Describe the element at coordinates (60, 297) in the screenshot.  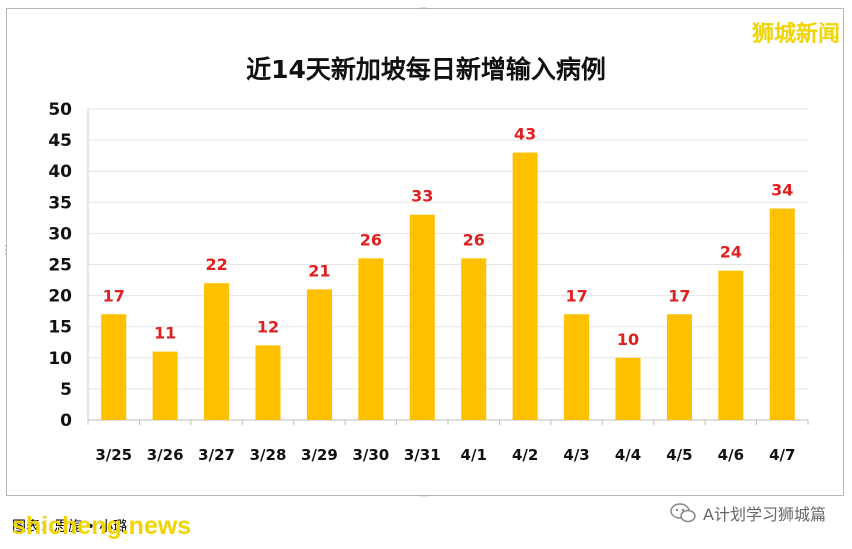
I see `y-tick-label: 20` at that location.